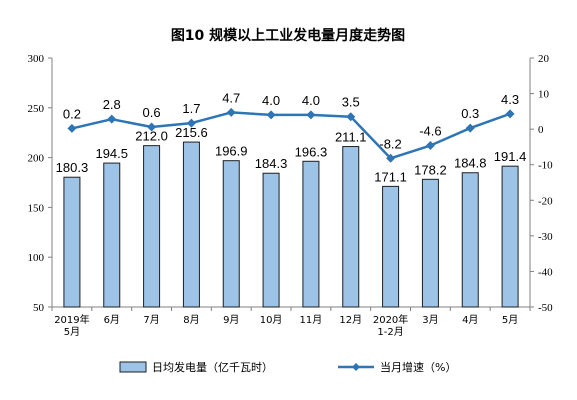 The height and width of the screenshot is (400, 577). Describe the element at coordinates (271, 320) in the screenshot. I see `x-tick-label: 10月` at that location.